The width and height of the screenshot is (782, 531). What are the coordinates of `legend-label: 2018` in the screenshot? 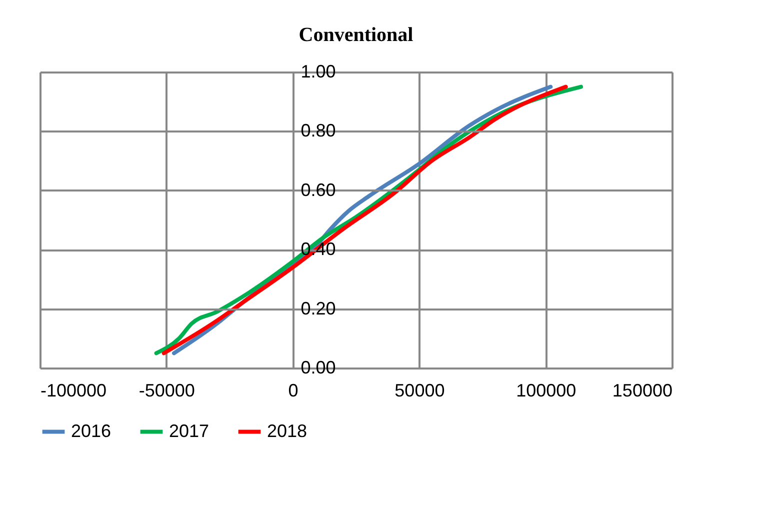 It's located at (287, 430).